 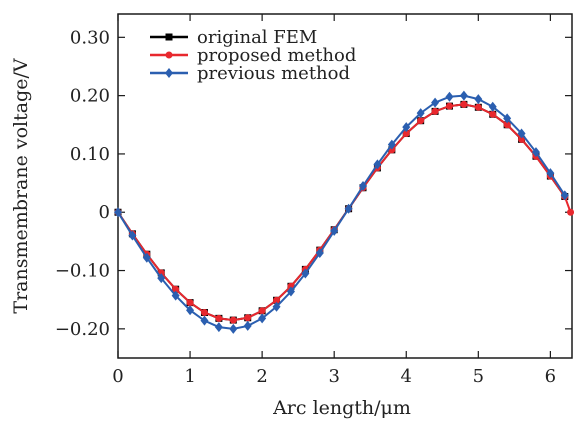 I want to click on y-tick-label: 0.10, so click(x=90, y=154).